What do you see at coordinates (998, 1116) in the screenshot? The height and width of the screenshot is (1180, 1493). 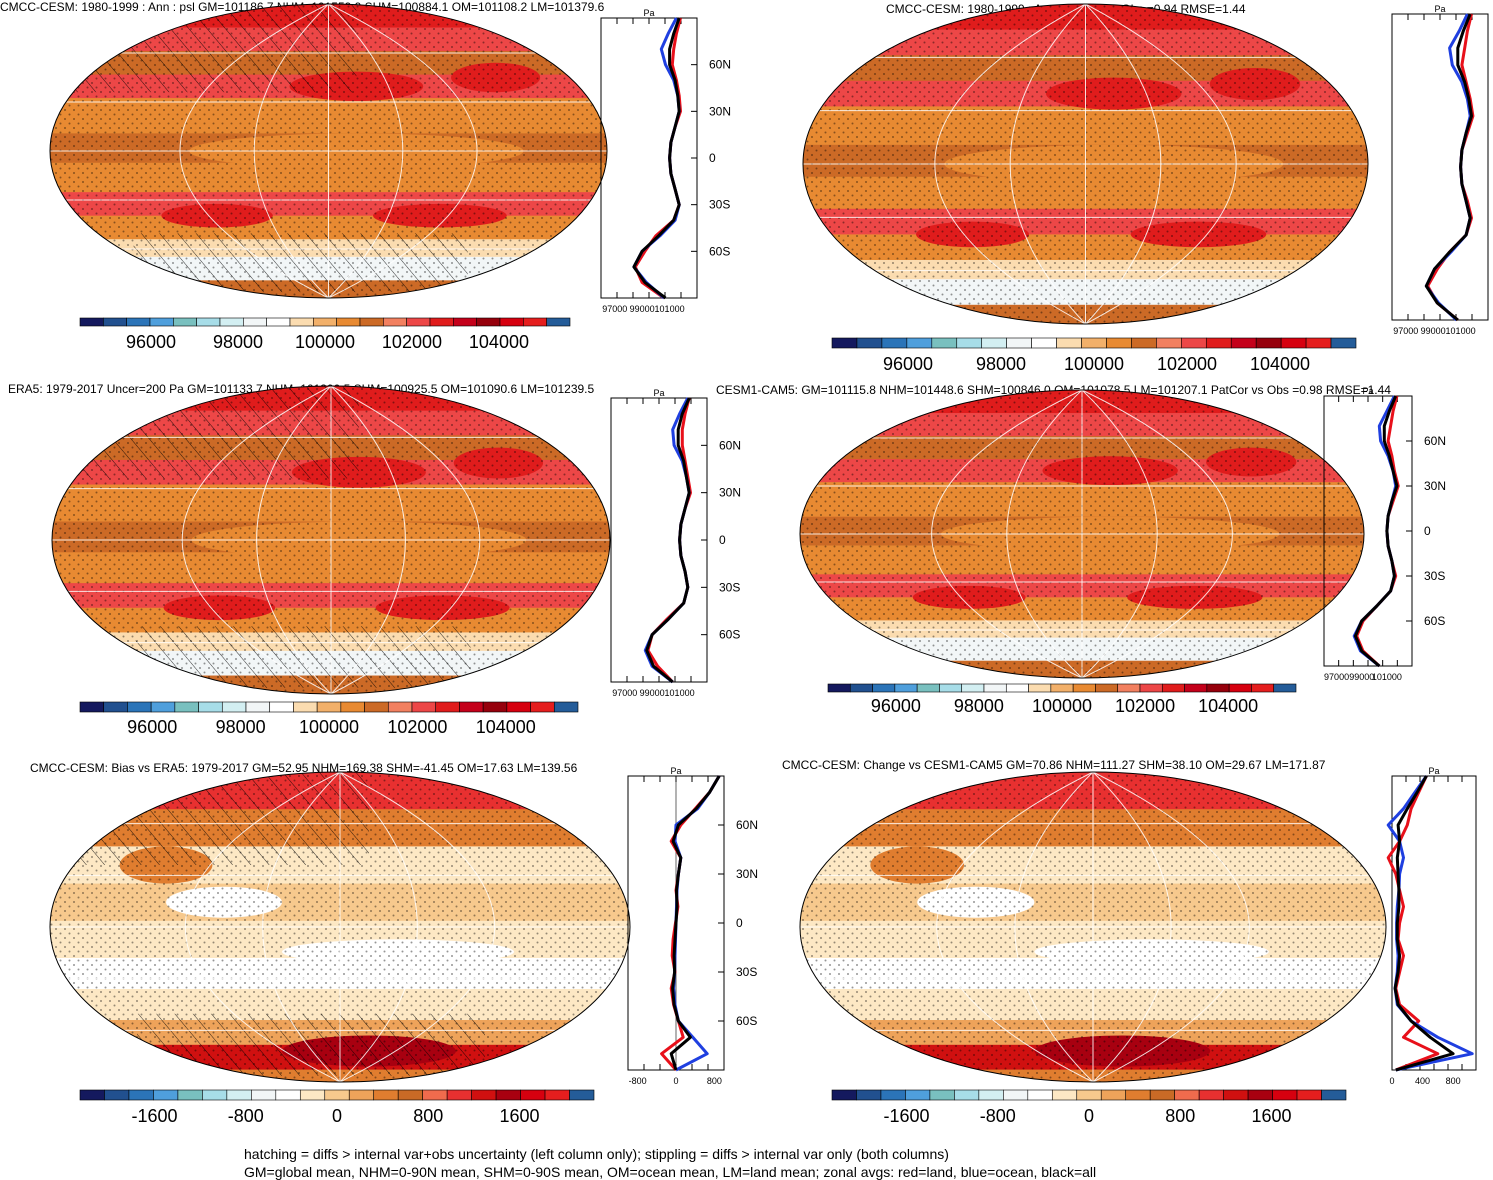 I see `colorbar-label: -800` at bounding box center [998, 1116].